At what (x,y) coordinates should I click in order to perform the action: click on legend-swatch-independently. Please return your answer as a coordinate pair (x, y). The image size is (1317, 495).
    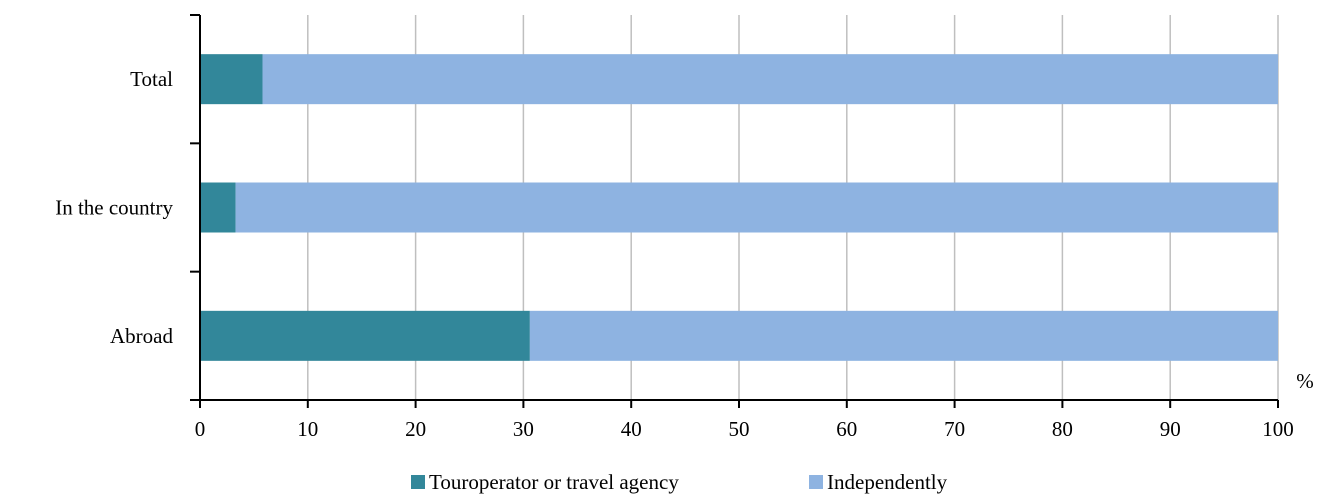
    Looking at the image, I should click on (816, 482).